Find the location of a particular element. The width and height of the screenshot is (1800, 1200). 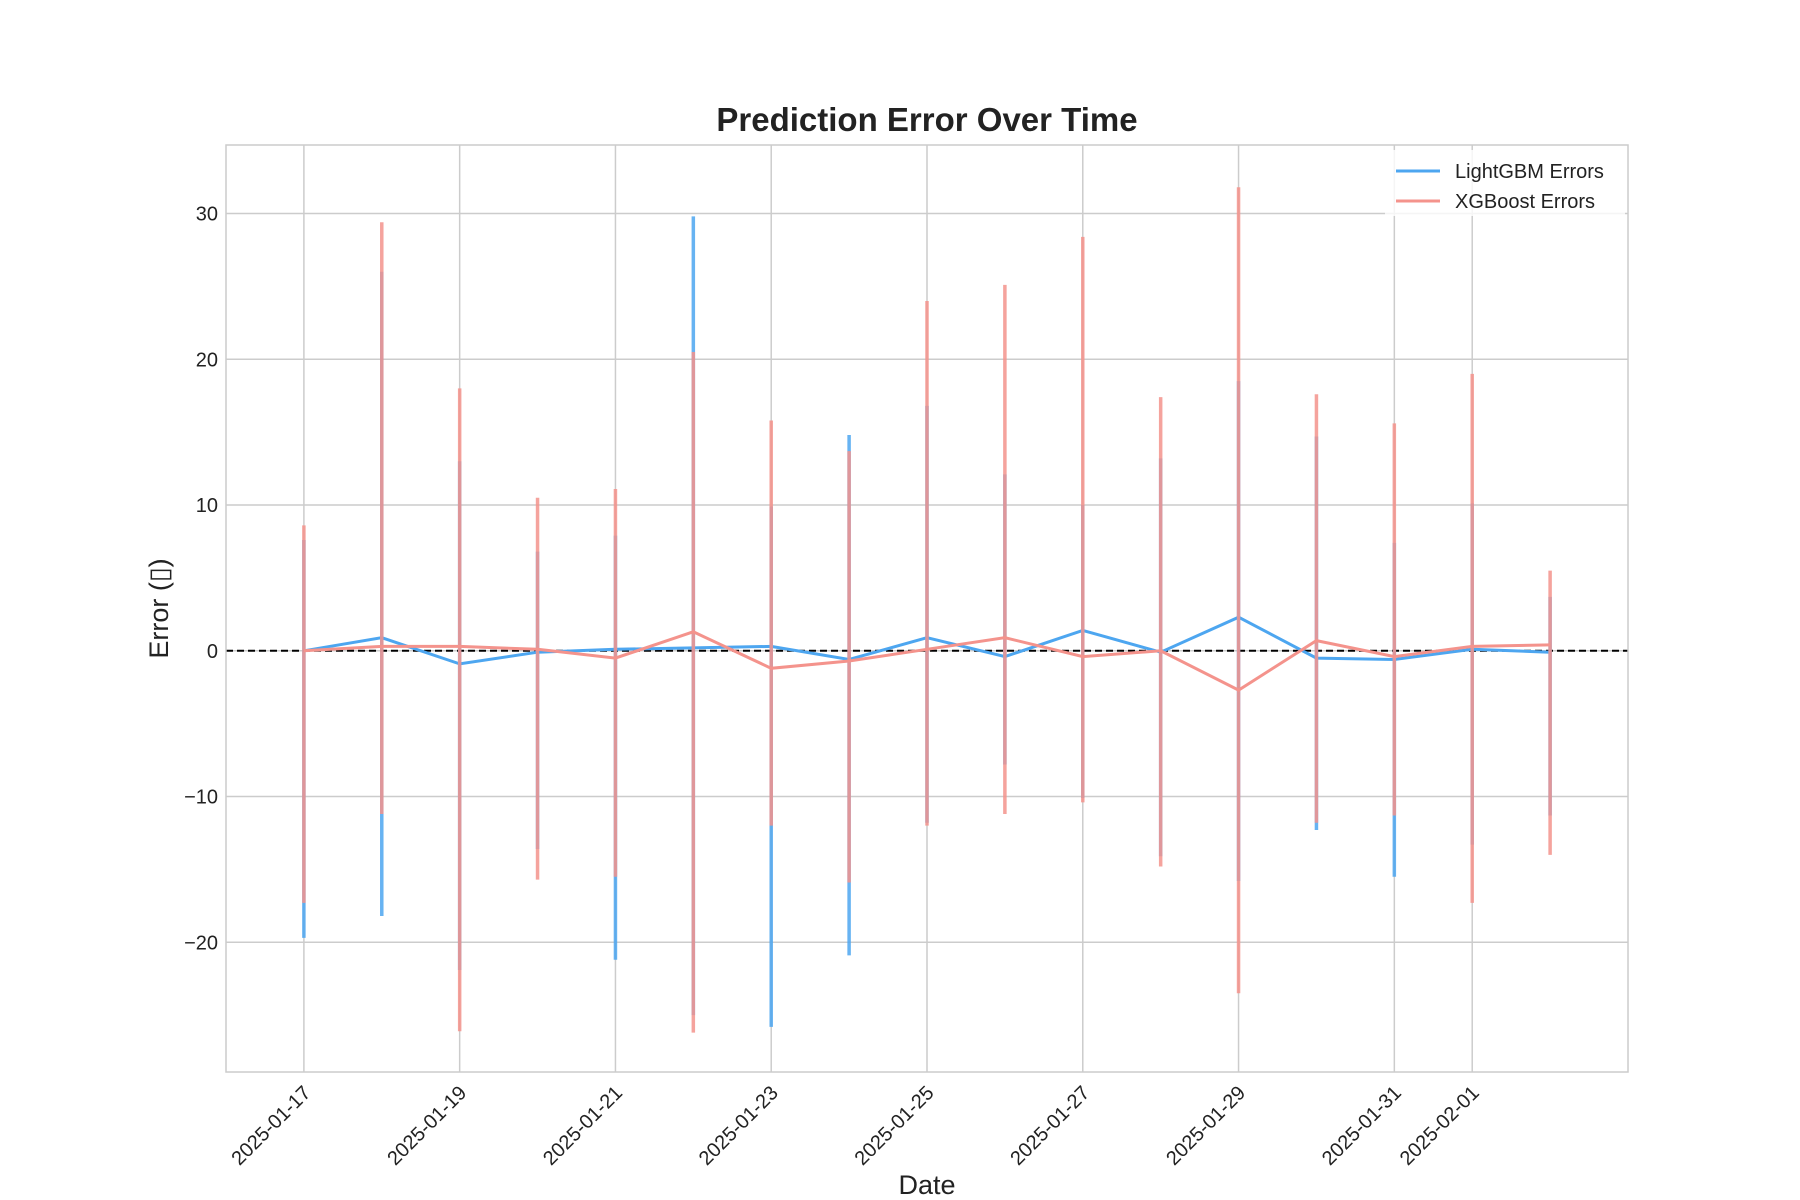

legend-label-lightgbm: LightGBM Errors is located at coordinates (1529, 172).